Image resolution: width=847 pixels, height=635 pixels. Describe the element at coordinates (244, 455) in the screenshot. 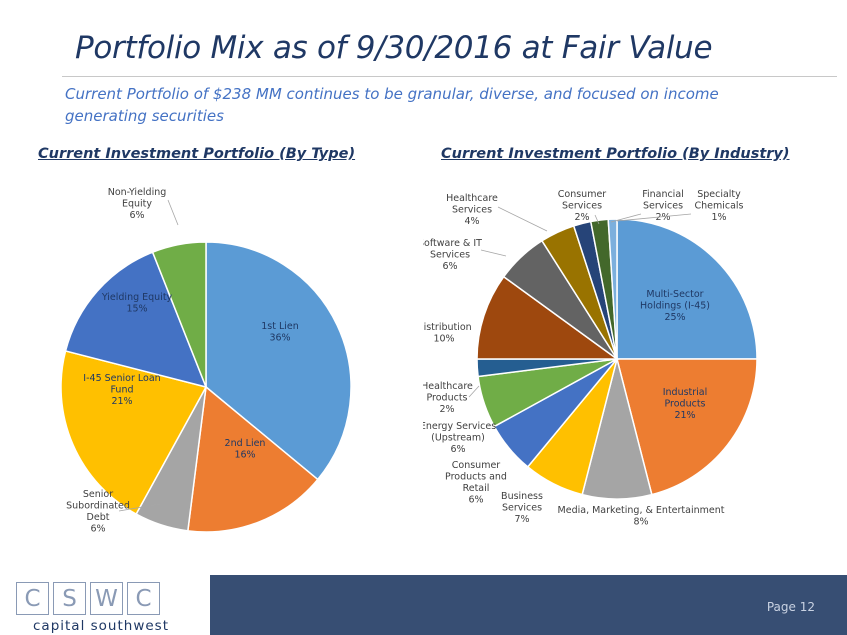

I see `slice-value: 16%` at that location.